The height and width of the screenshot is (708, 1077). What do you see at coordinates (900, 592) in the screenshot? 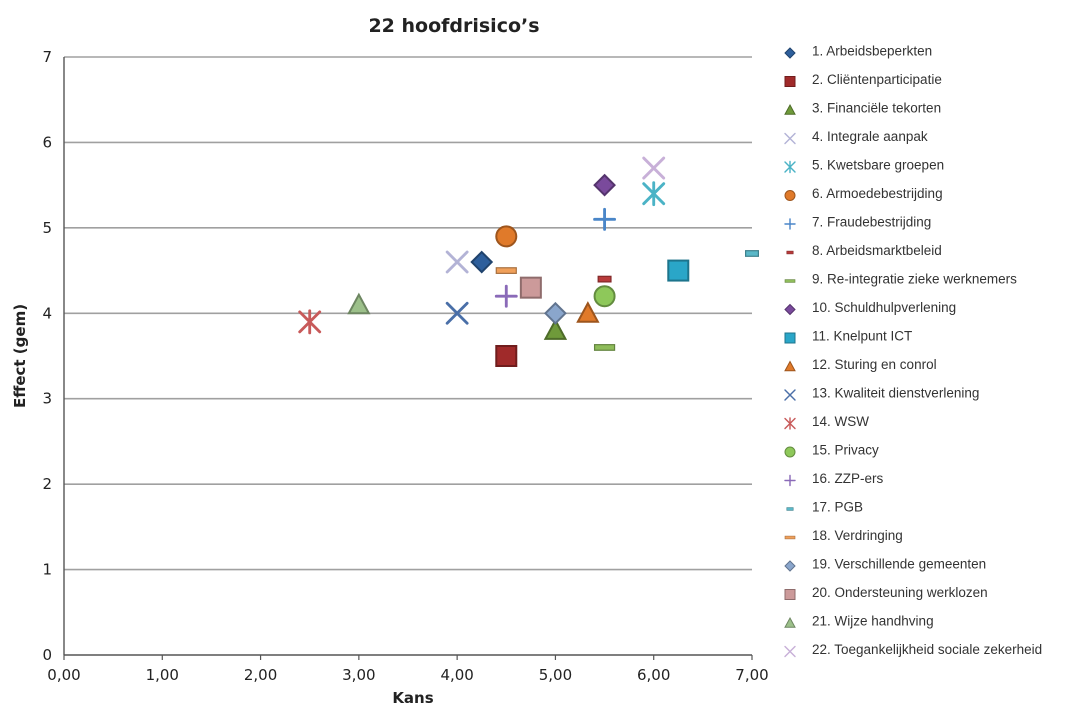
I see `legend-label: 20. Ondersteuning werklozen` at bounding box center [900, 592].